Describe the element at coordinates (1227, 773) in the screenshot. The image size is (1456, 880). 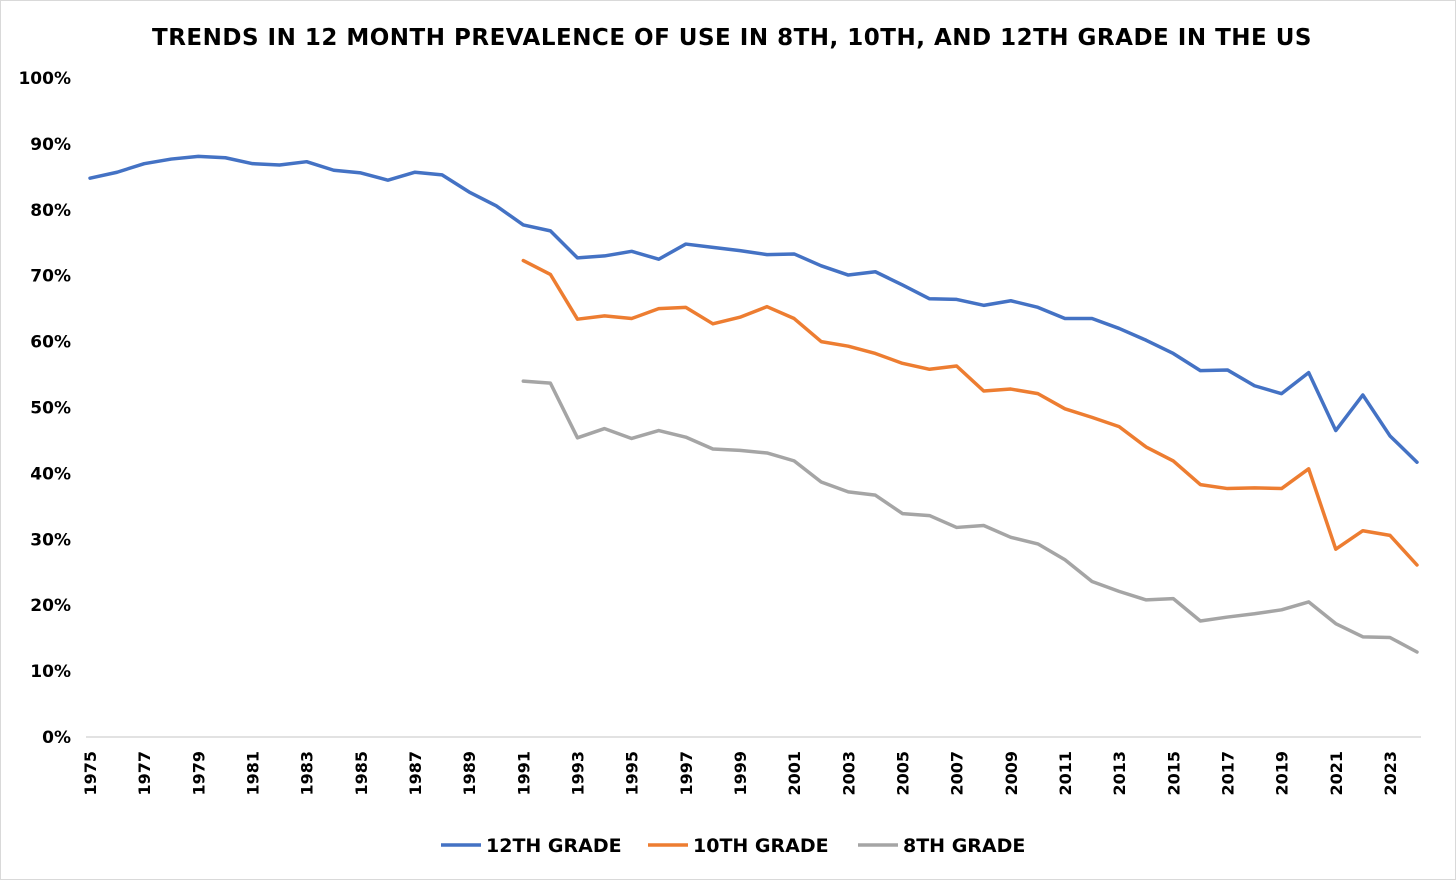
I see `x-tick-label: 2017` at that location.